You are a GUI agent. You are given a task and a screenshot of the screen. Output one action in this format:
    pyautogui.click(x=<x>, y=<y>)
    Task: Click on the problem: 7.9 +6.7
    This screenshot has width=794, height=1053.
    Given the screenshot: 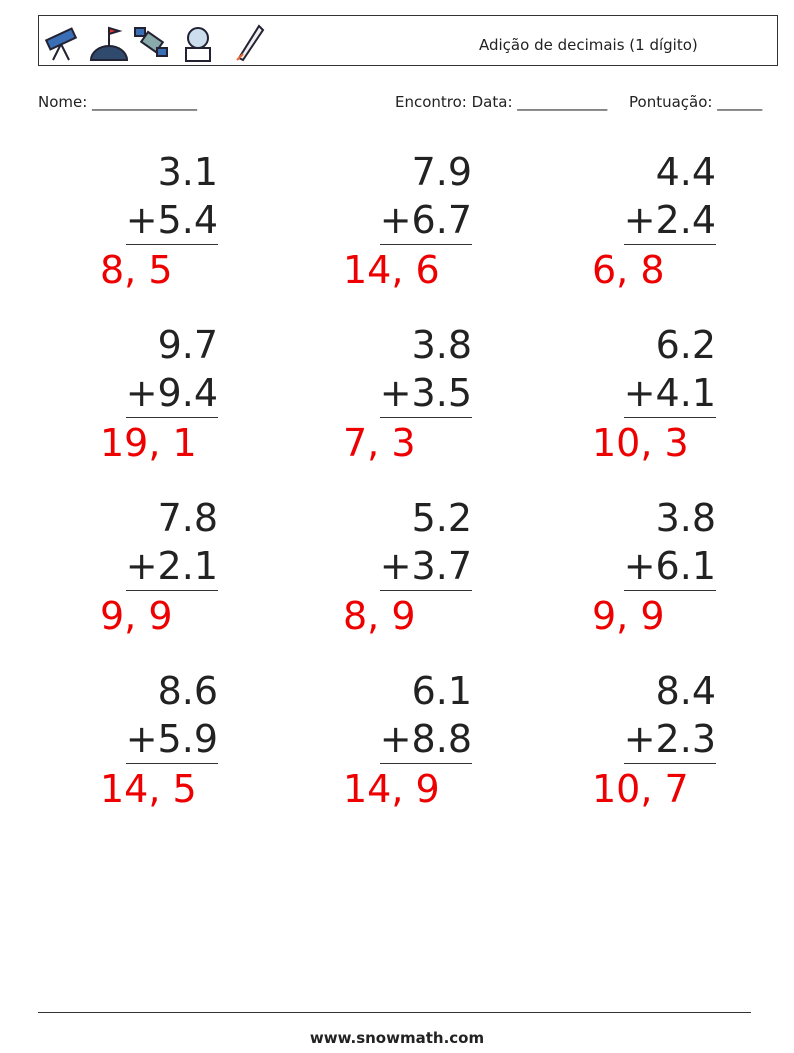 What is the action you would take?
    pyautogui.click(x=425, y=196)
    